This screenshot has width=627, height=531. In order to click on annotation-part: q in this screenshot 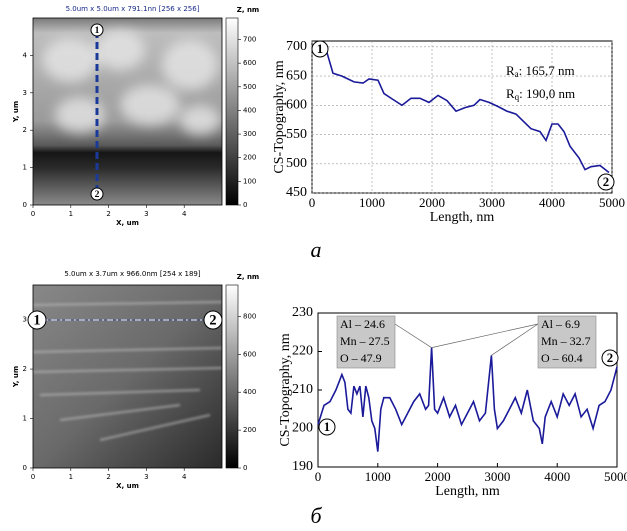, I will do `click(517, 97)`.